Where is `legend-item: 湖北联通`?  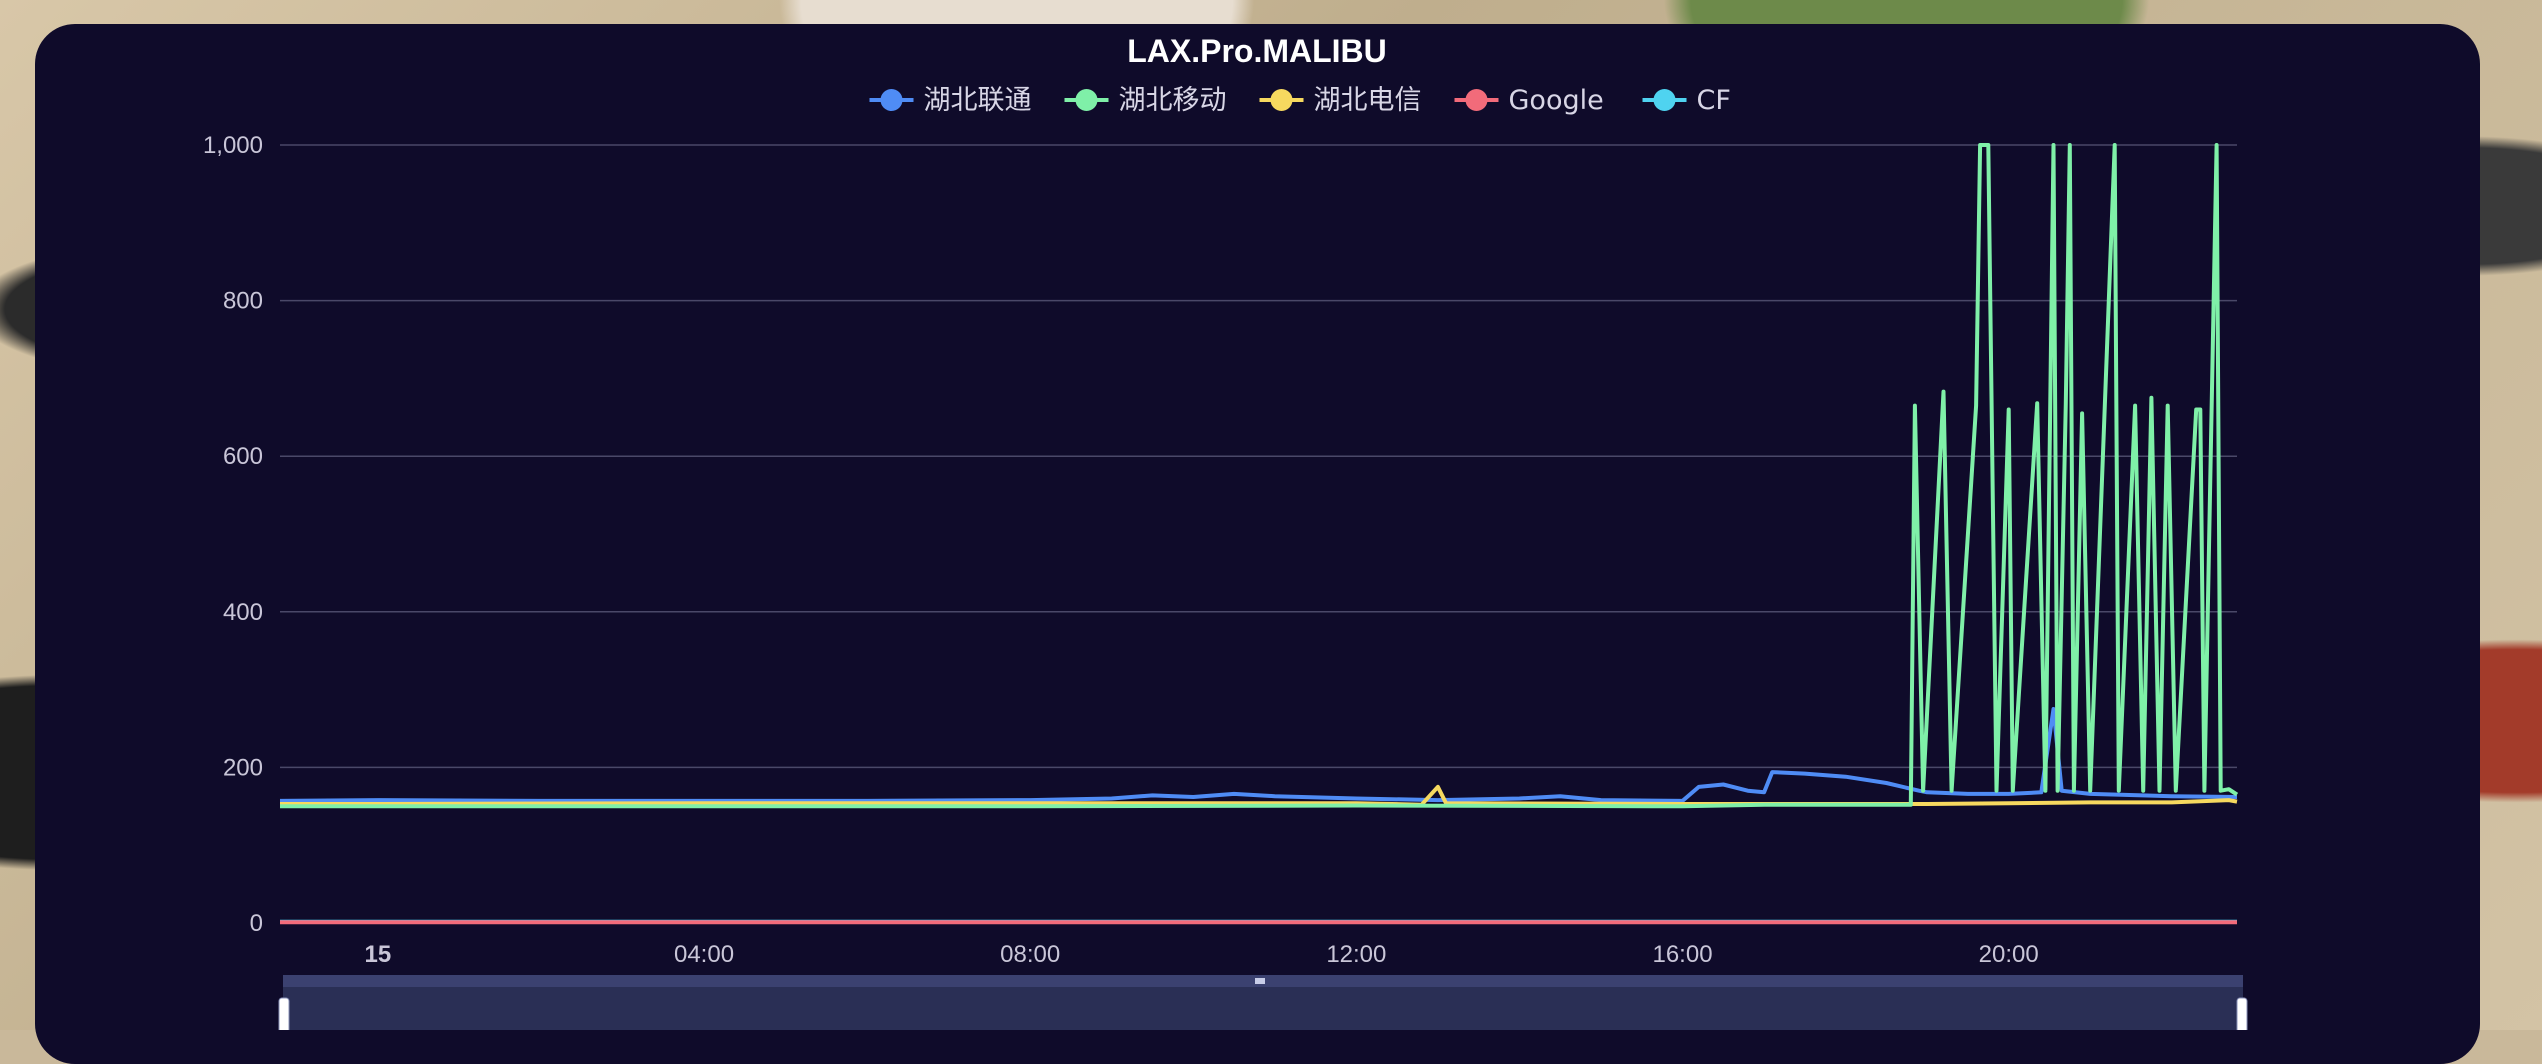
legend-item: 湖北联通 is located at coordinates (950, 100).